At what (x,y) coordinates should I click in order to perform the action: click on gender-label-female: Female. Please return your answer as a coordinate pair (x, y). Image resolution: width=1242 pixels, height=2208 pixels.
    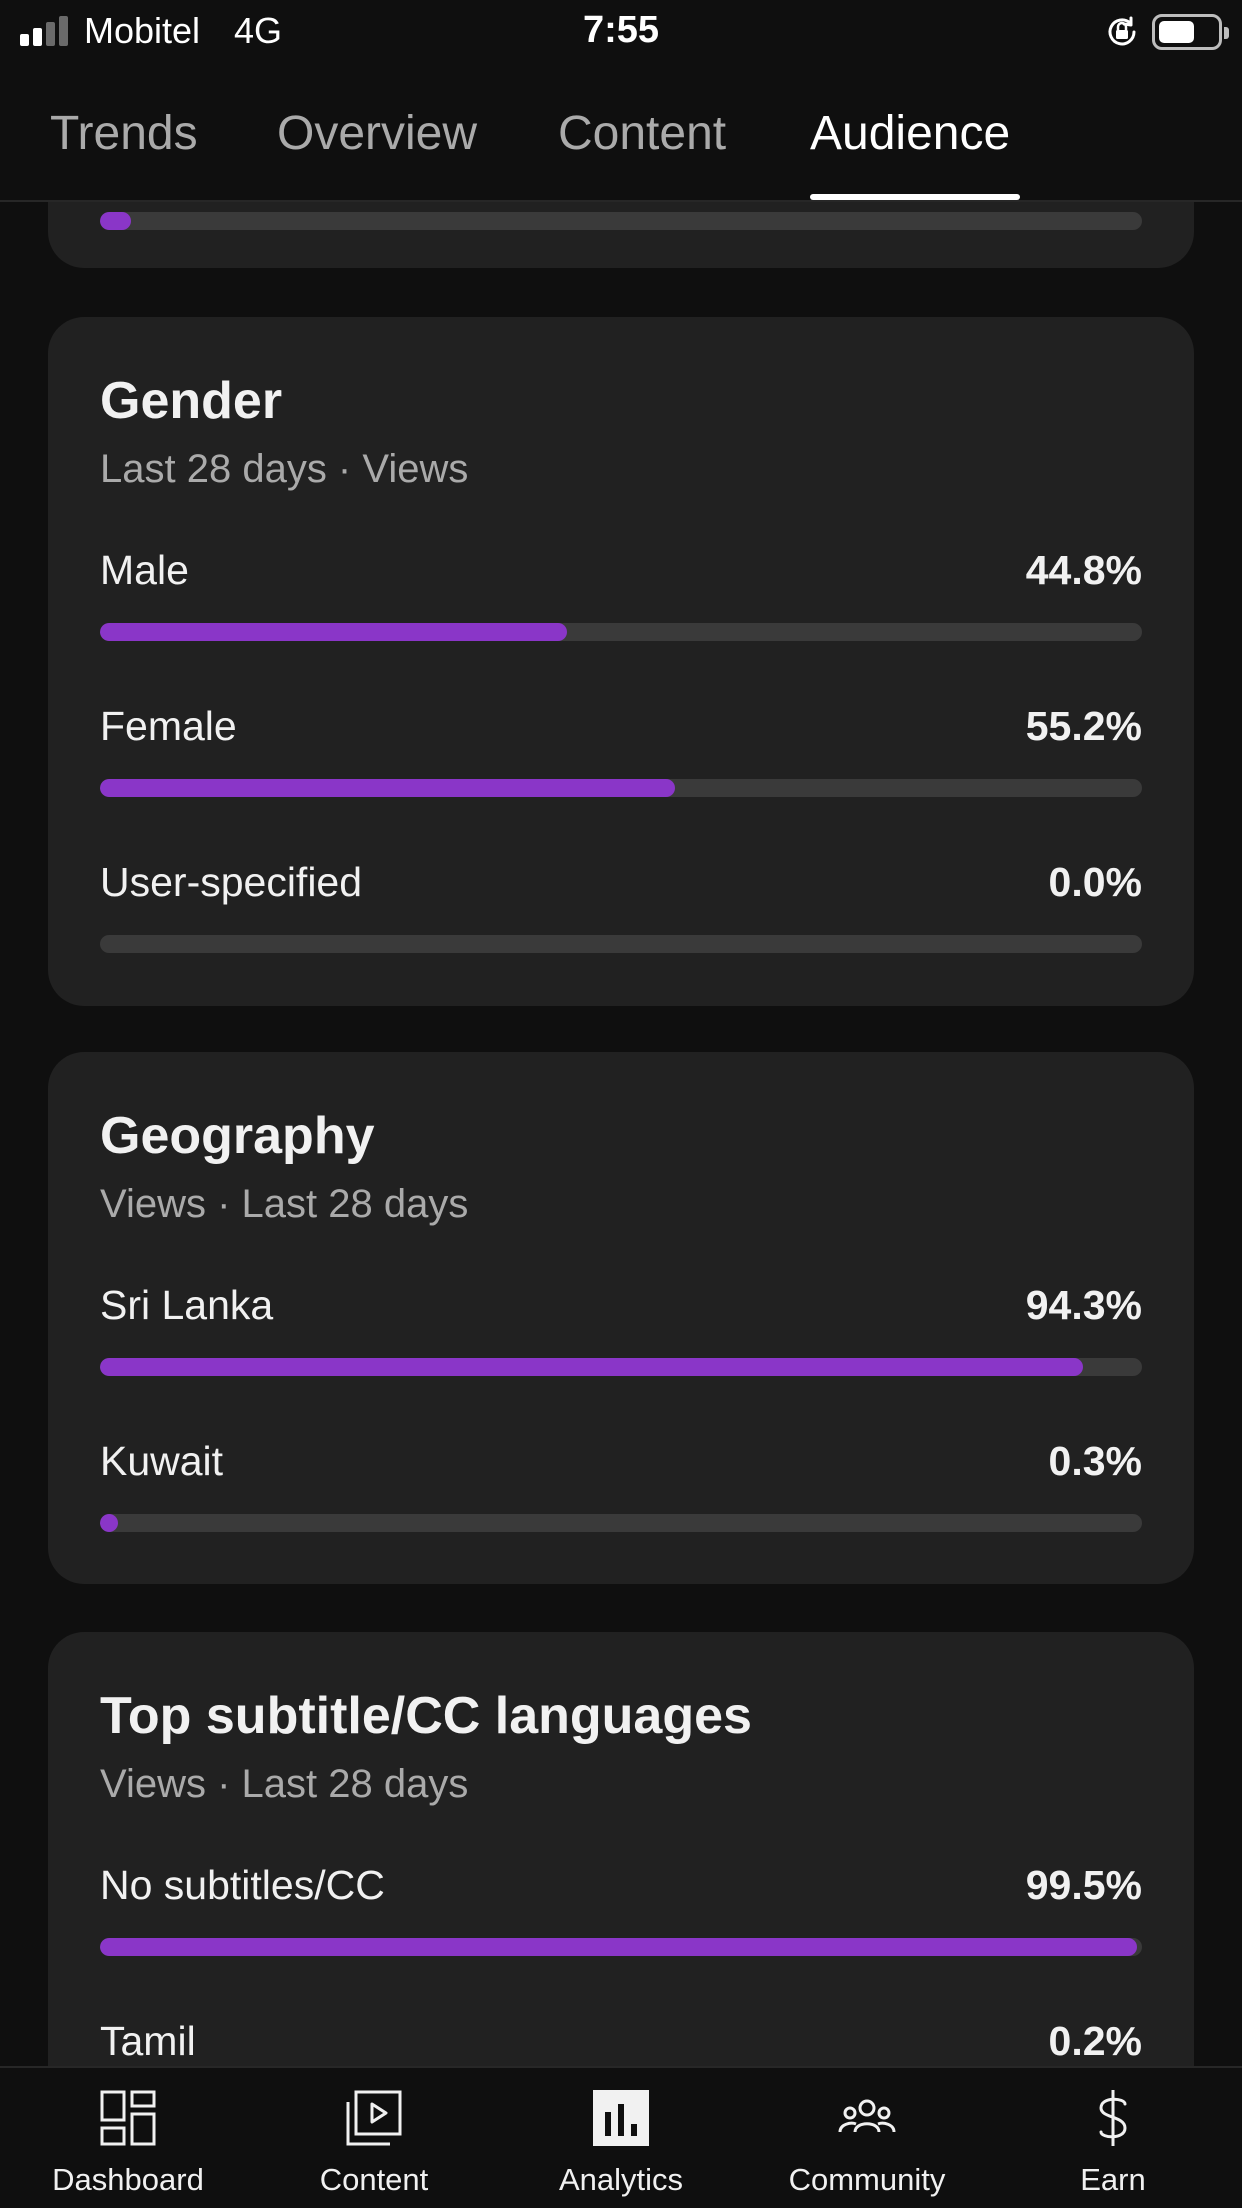
    Looking at the image, I should click on (168, 726).